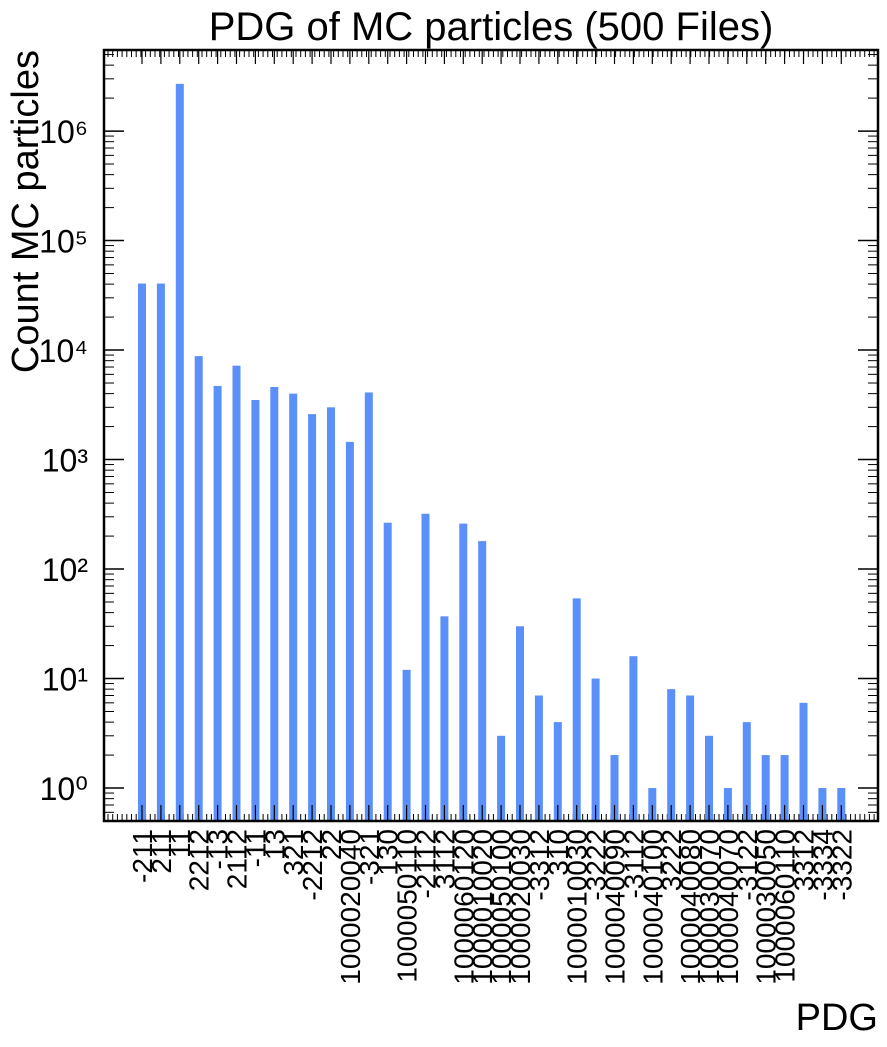 The width and height of the screenshot is (887, 1047). Describe the element at coordinates (615, 907) in the screenshot. I see `x-tick-label: 1000040090` at that location.